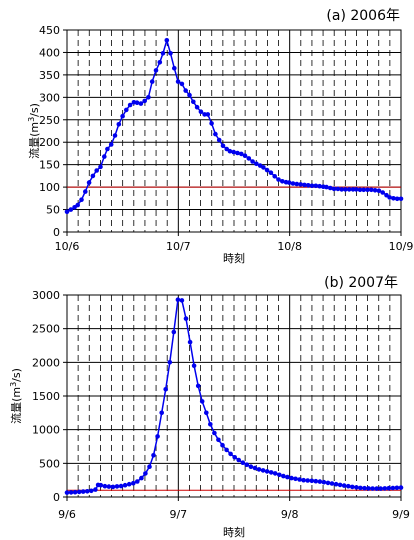  What do you see at coordinates (49, 396) in the screenshot?
I see `chart-b-y-ticks: 0 500 1000 1500 2000 2500 3000` at bounding box center [49, 396].